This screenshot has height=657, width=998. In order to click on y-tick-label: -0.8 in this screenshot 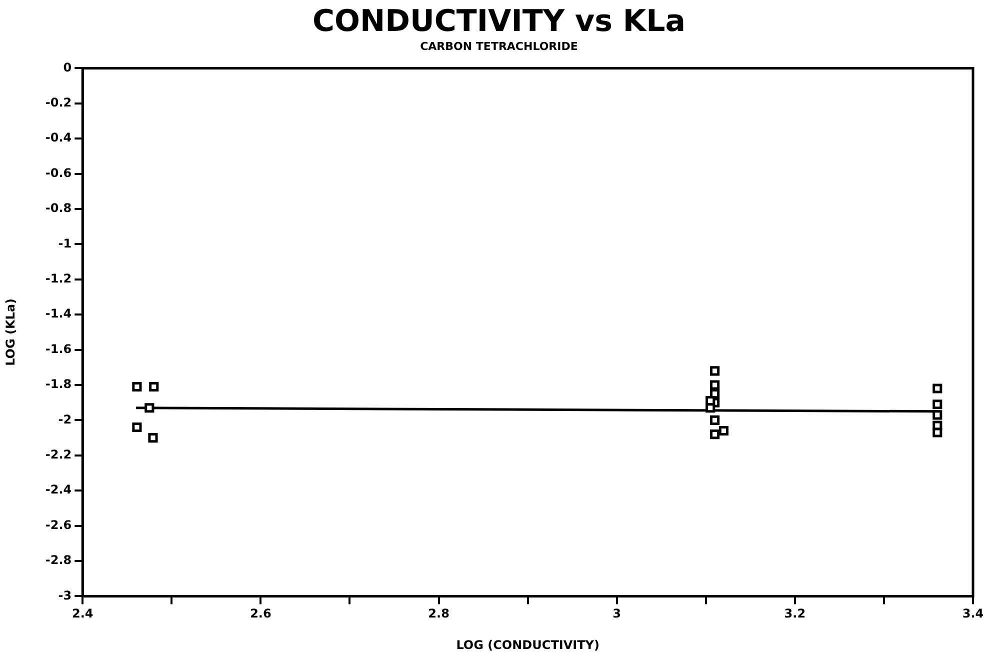, I will do `click(58, 208)`.